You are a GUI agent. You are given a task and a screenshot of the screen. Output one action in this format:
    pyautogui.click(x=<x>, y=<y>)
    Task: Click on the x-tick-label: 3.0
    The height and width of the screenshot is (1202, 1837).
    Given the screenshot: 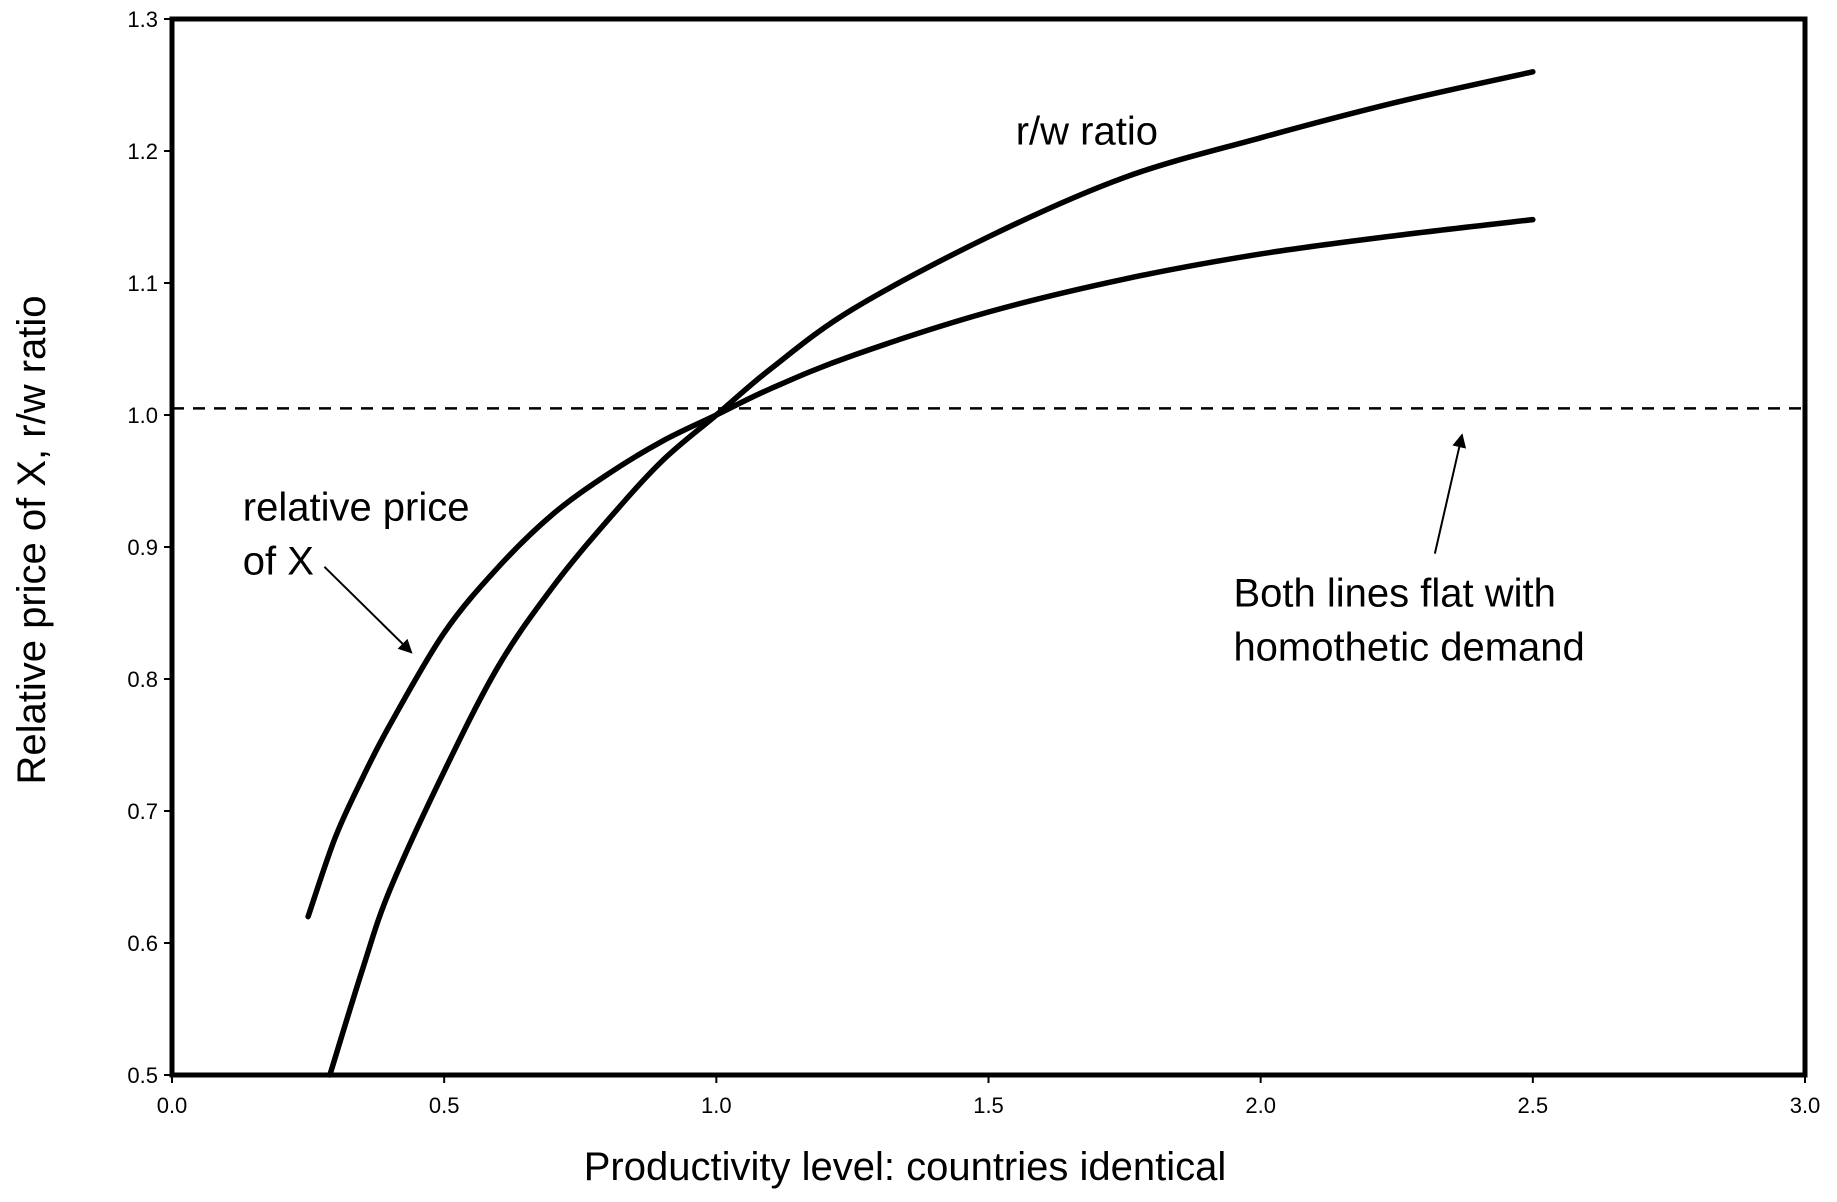 What is the action you would take?
    pyautogui.click(x=1805, y=1105)
    